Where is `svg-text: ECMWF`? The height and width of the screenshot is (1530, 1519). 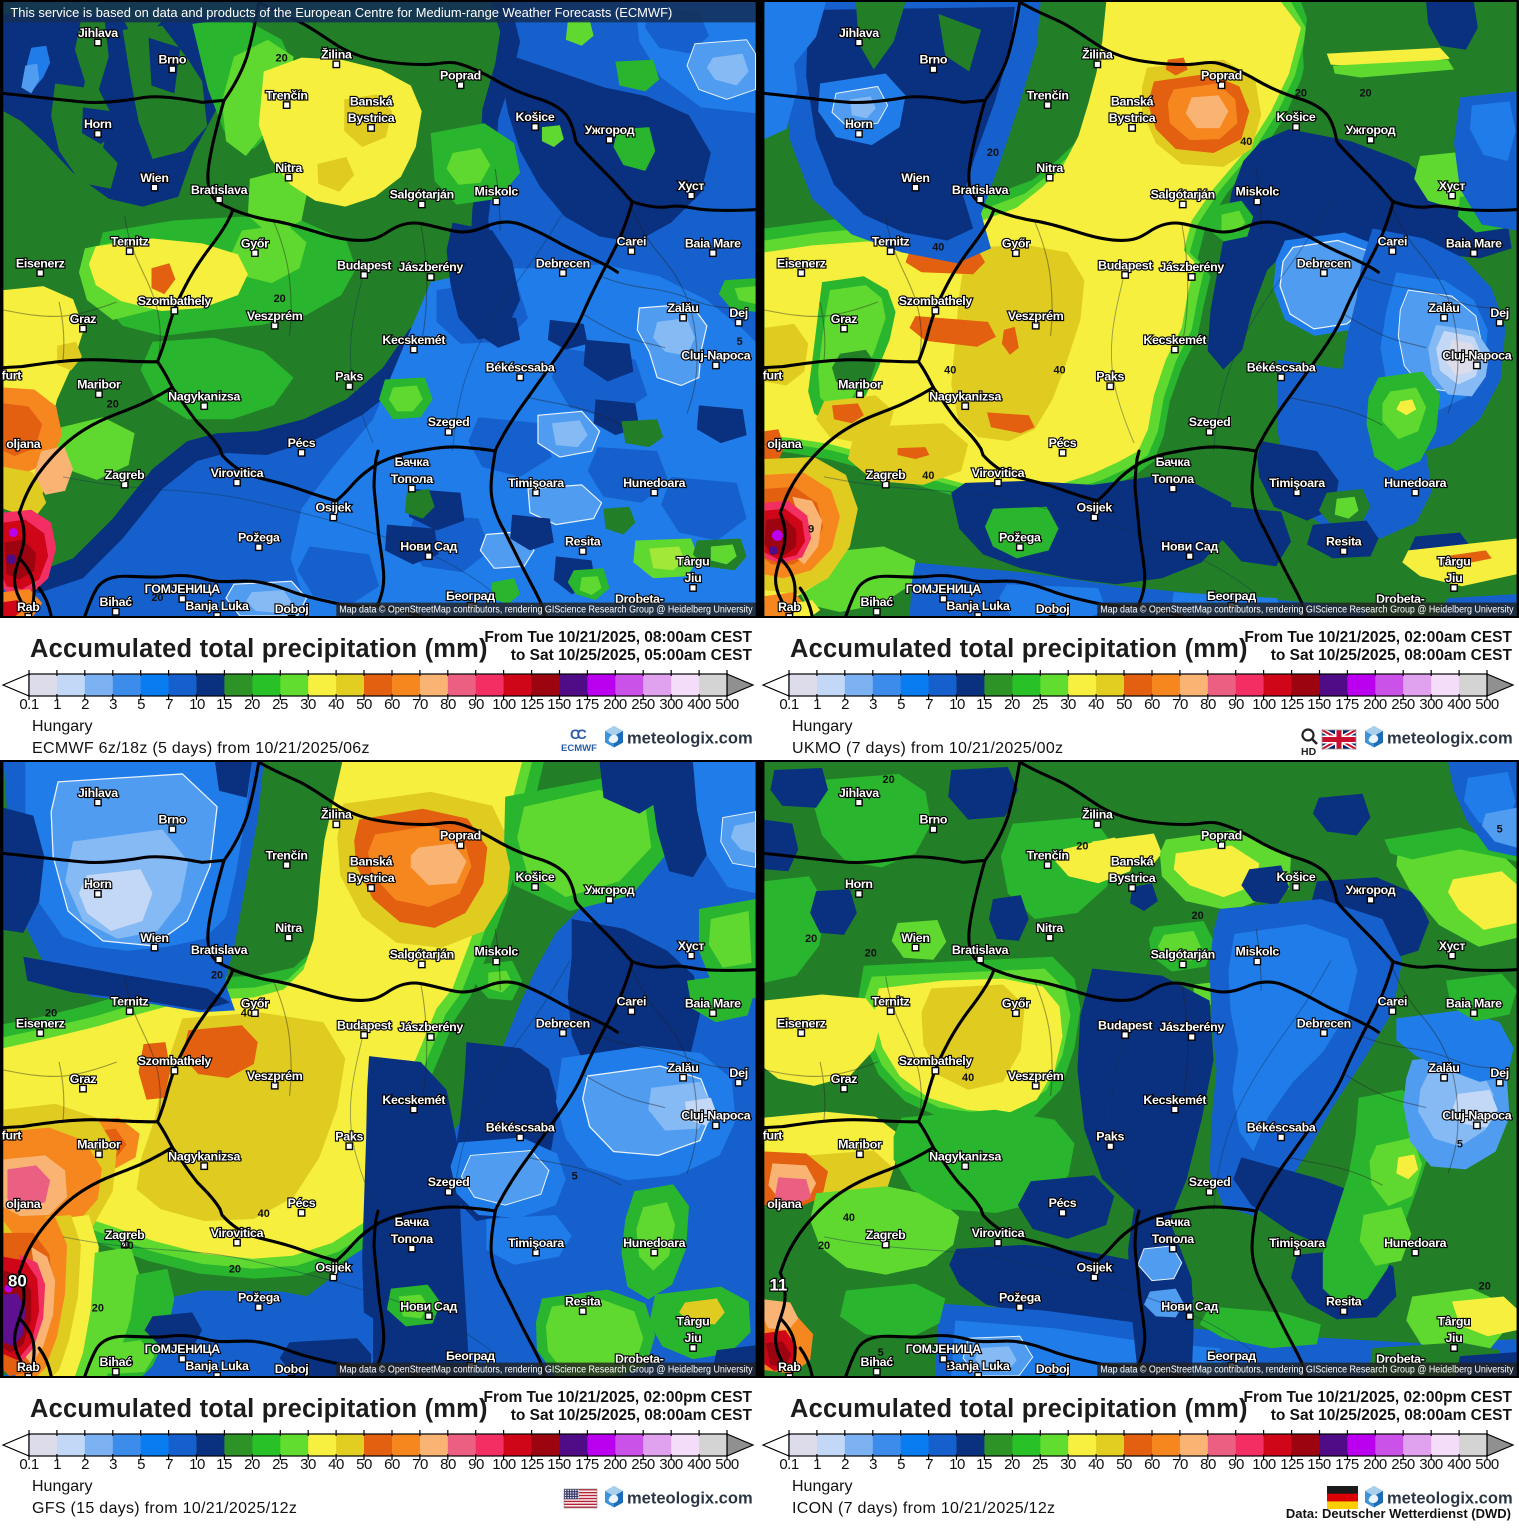
svg-text: ECMWF is located at coordinates (579, 748).